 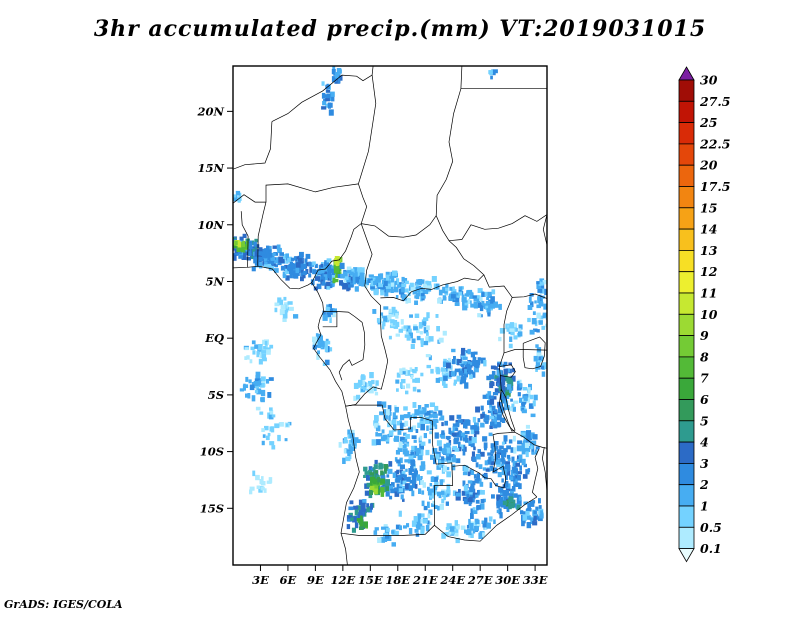 I want to click on x-tick-label: 30E, so click(x=507, y=580).